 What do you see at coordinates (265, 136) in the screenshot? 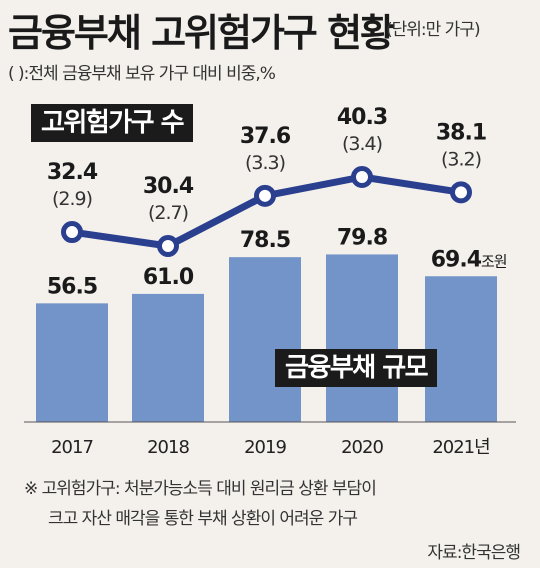
I see `line-value-label: 37.6` at bounding box center [265, 136].